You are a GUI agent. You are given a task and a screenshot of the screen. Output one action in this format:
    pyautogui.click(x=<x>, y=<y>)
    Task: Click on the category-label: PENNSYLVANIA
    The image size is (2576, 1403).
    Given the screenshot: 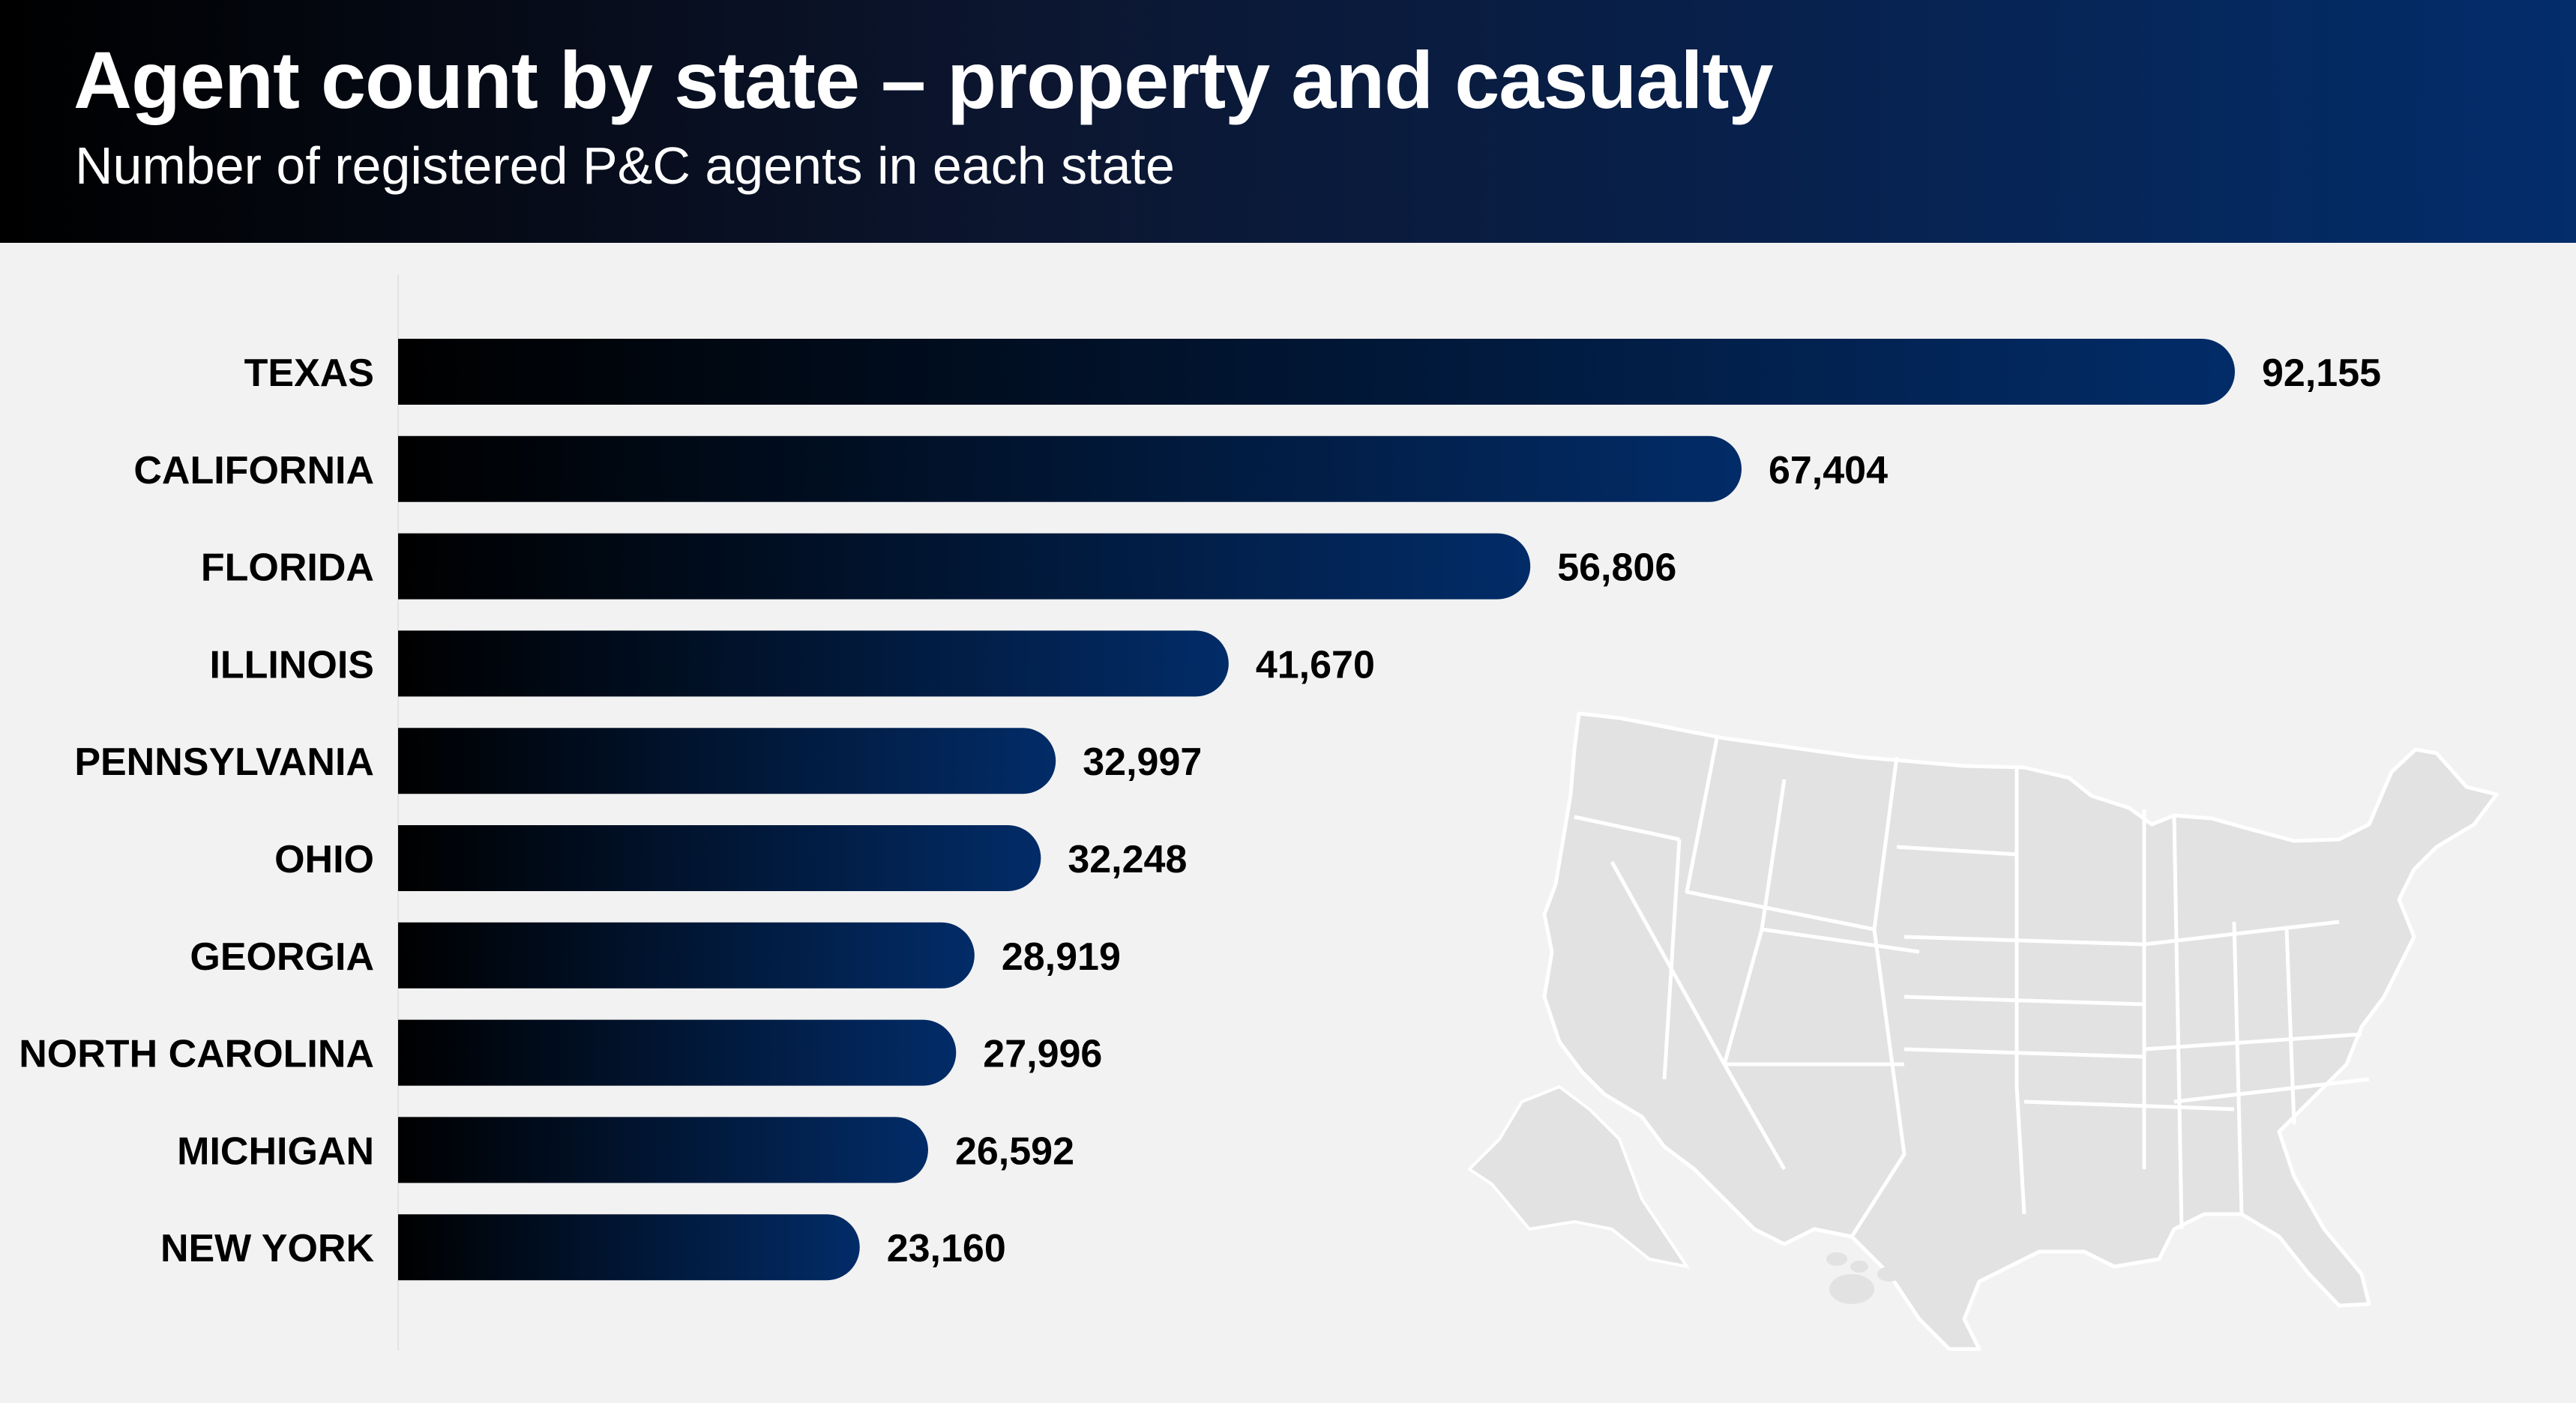 What is the action you would take?
    pyautogui.click(x=224, y=762)
    